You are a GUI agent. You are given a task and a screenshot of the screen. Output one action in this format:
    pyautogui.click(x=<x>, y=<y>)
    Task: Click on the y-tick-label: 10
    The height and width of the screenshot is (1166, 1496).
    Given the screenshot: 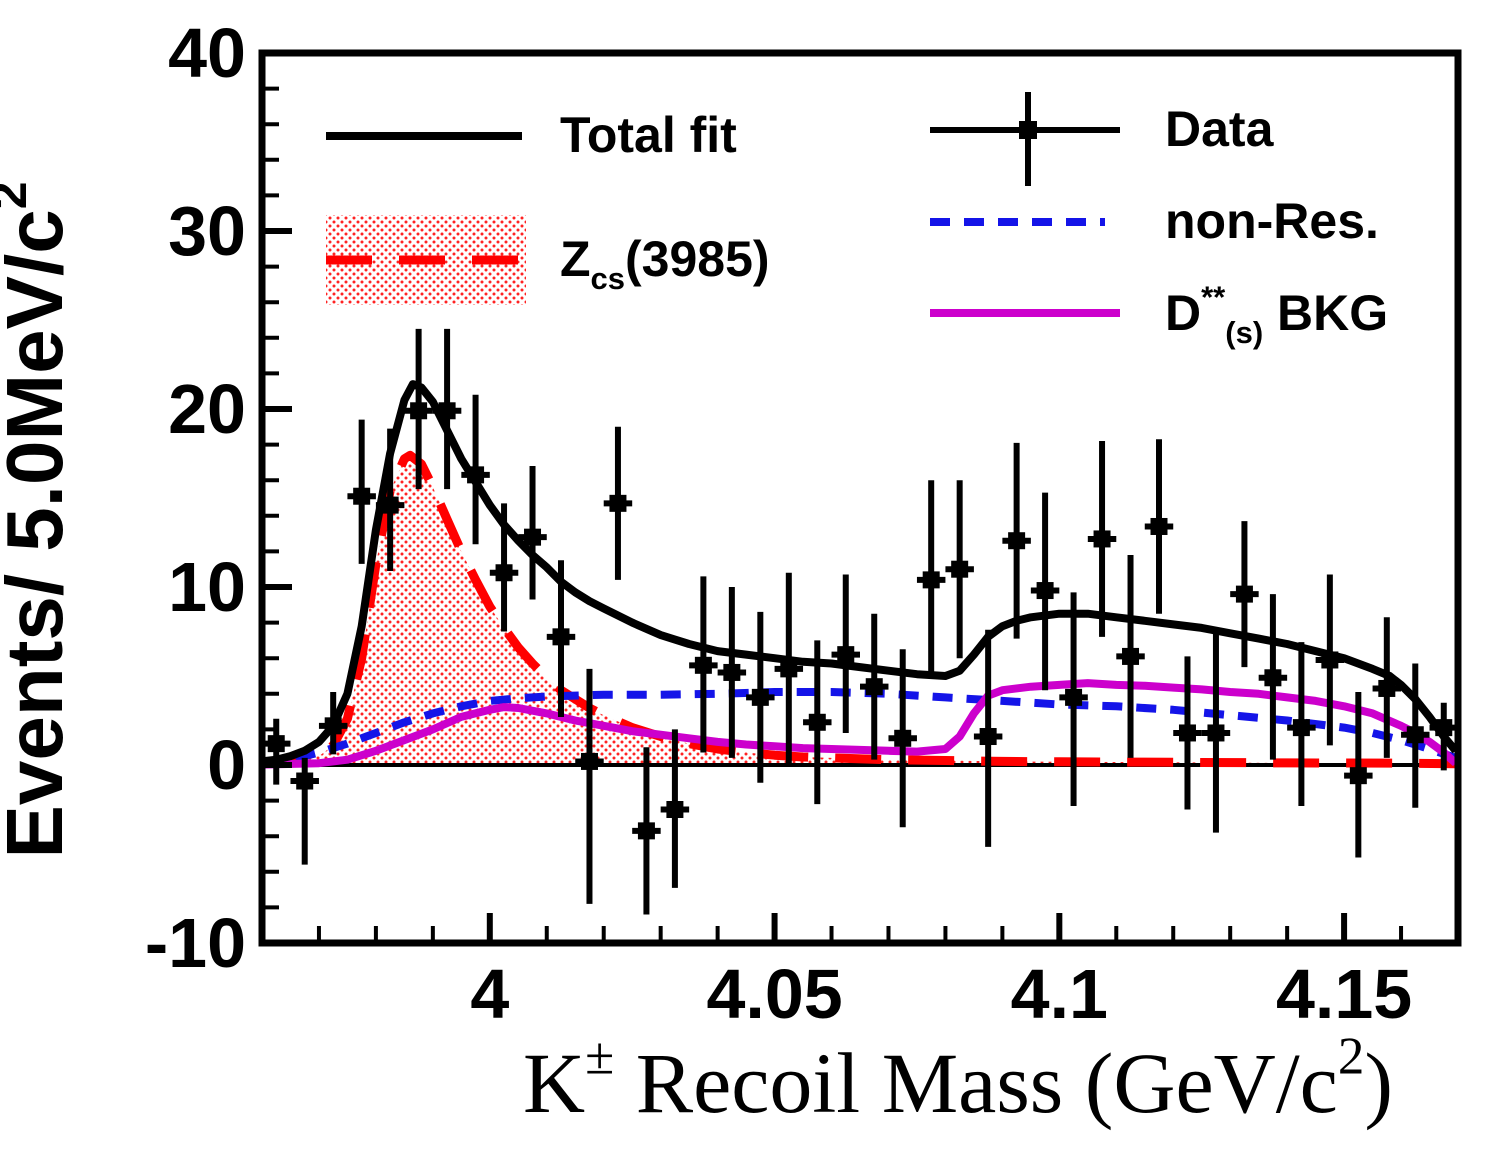 What is the action you would take?
    pyautogui.click(x=207, y=587)
    